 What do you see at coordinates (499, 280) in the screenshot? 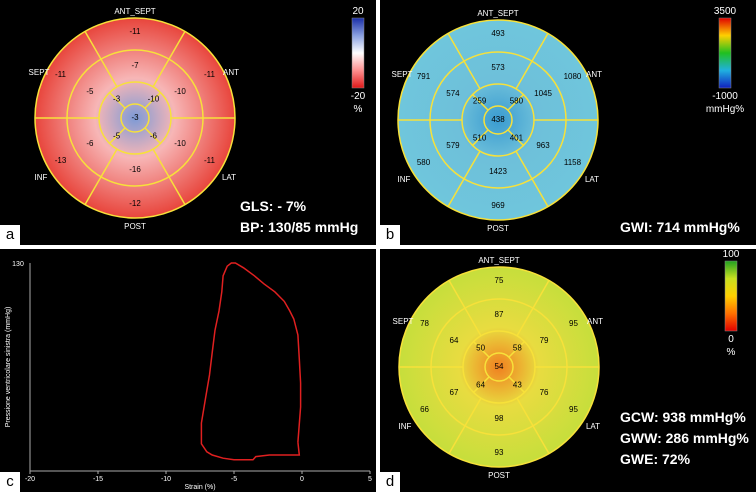
I see `segment-value: 75` at bounding box center [499, 280].